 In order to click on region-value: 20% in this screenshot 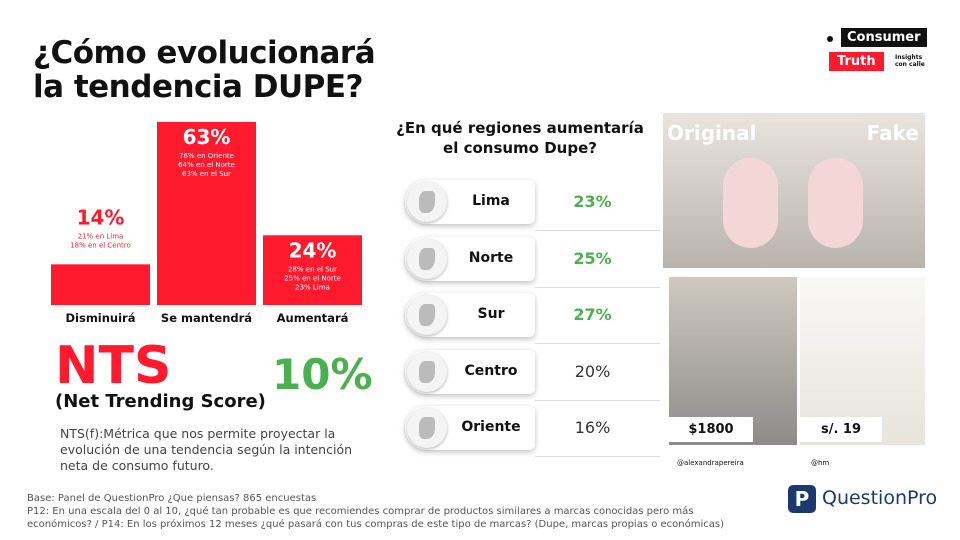, I will do `click(592, 371)`.